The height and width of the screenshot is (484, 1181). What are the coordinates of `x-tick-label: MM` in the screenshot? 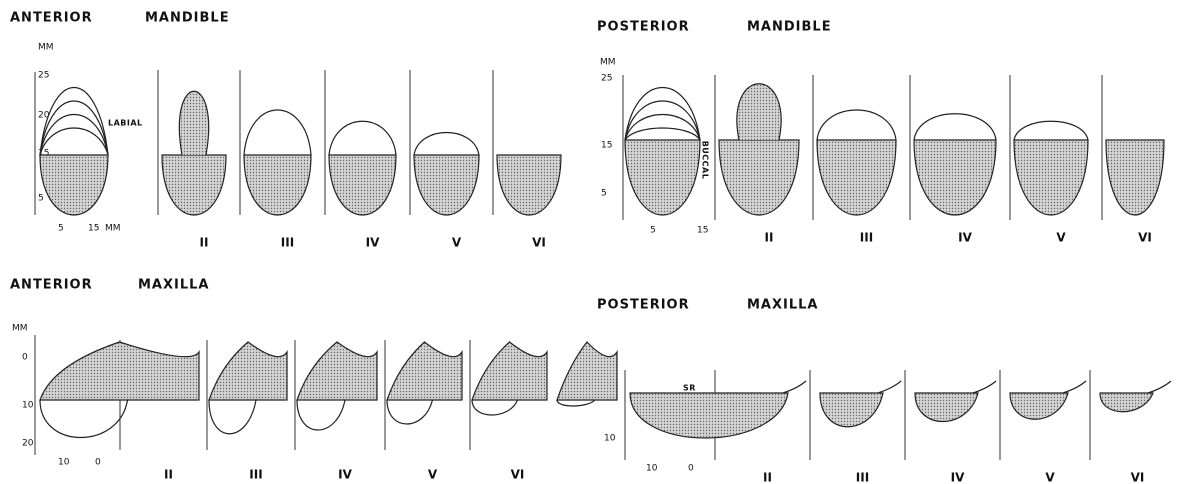 It's located at (113, 229).